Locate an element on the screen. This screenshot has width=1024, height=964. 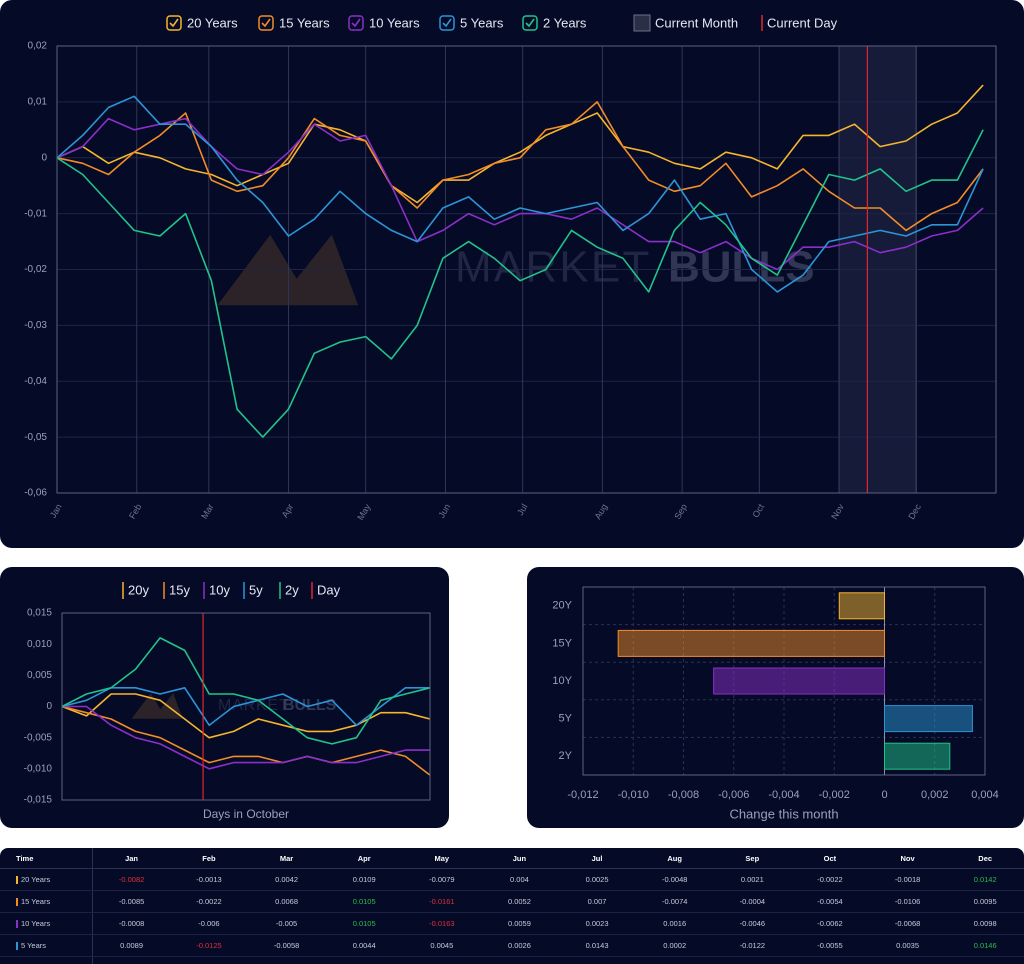
legend-label: 15y is located at coordinates (179, 589).